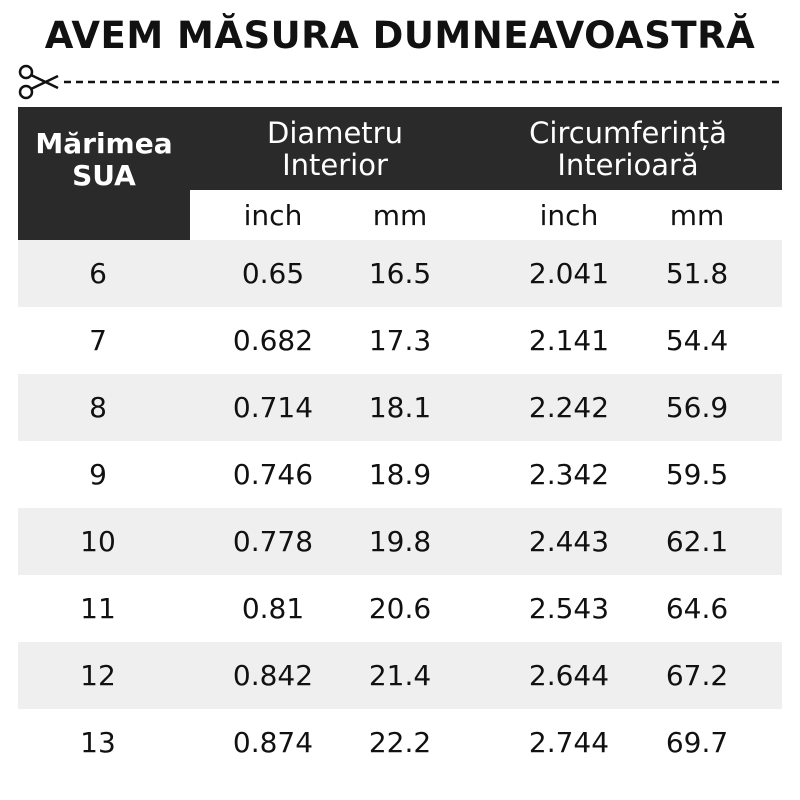 The height and width of the screenshot is (800, 800). What do you see at coordinates (569, 608) in the screenshot?
I see `table-cell: 2.543` at bounding box center [569, 608].